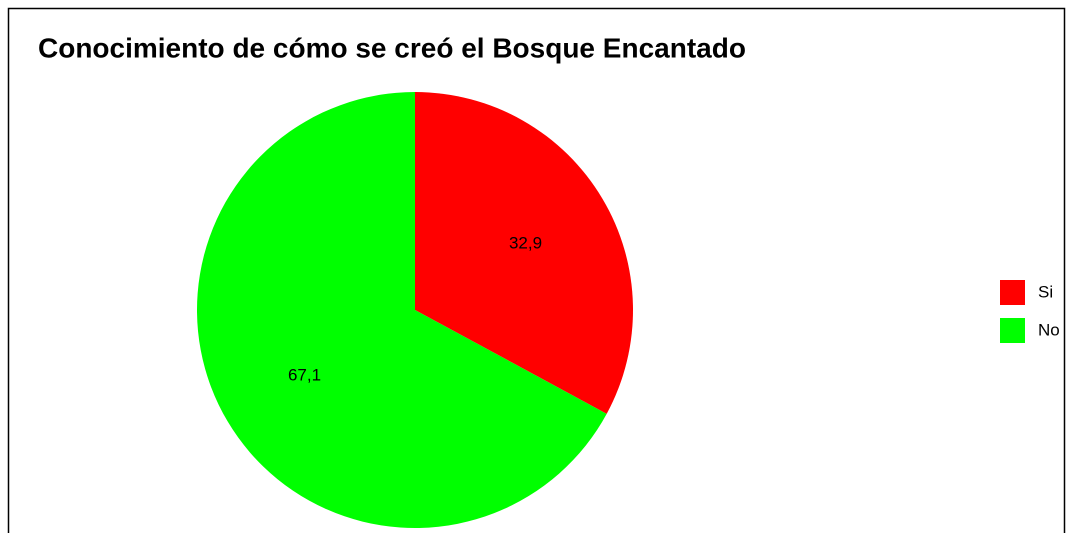 Image resolution: width=1072 pixels, height=533 pixels. Describe the element at coordinates (1049, 329) in the screenshot. I see `legend-label: No` at that location.